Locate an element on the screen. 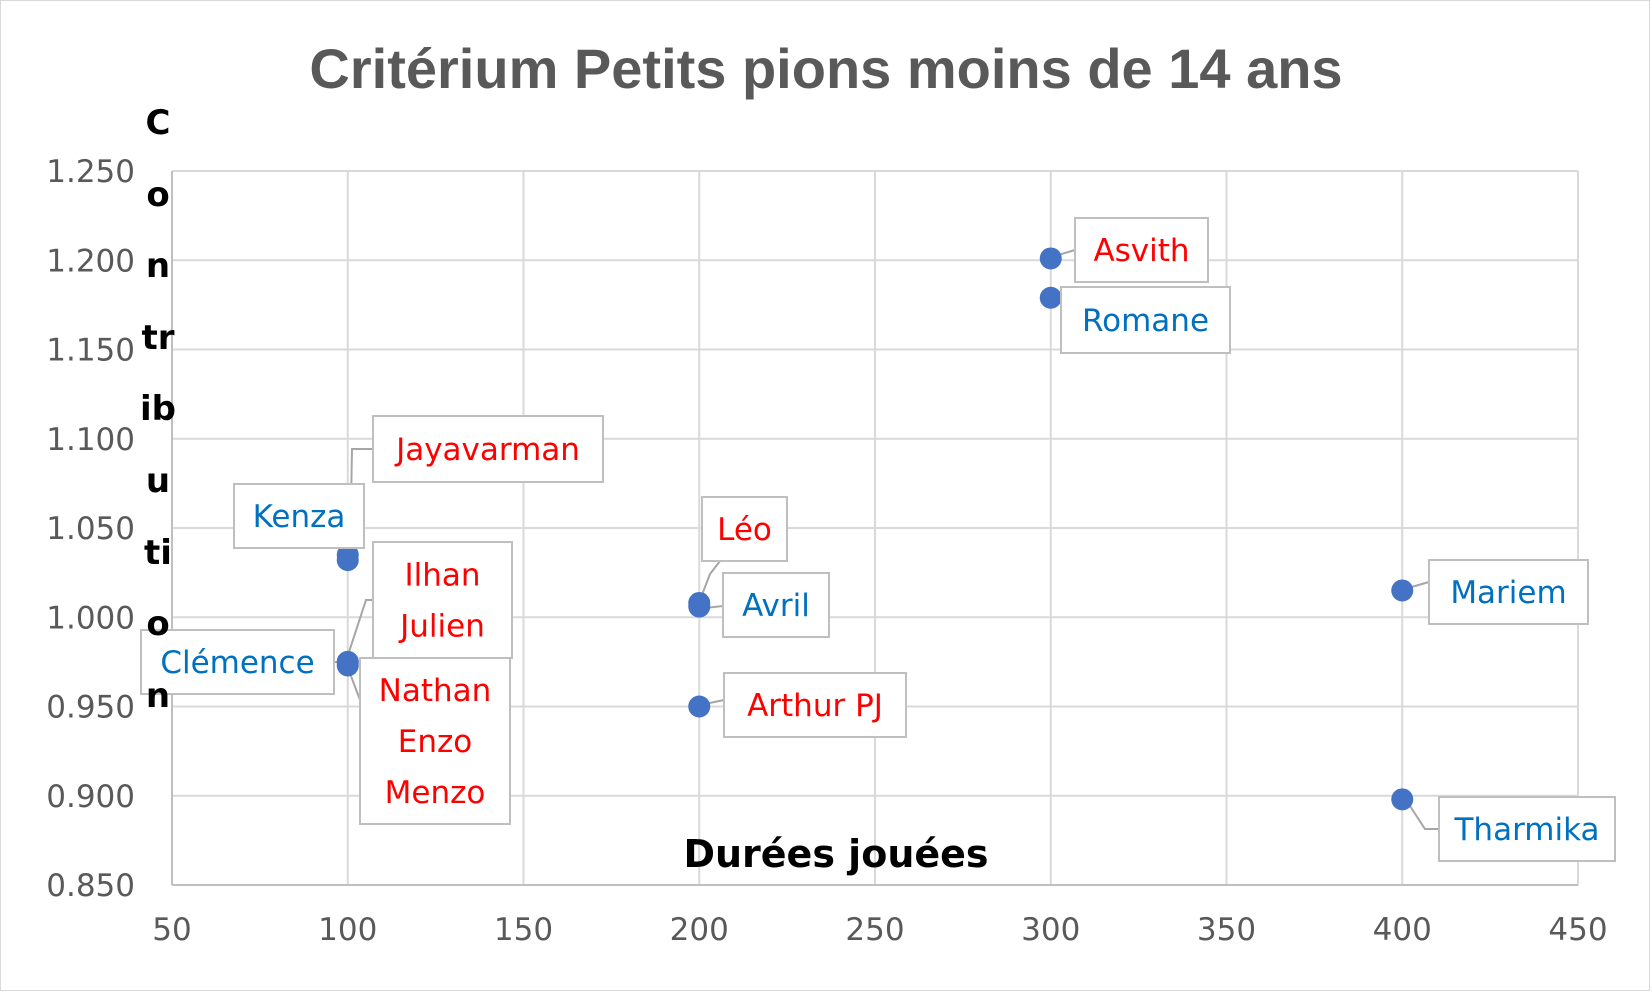  x-tick-label: 200 is located at coordinates (699, 930).